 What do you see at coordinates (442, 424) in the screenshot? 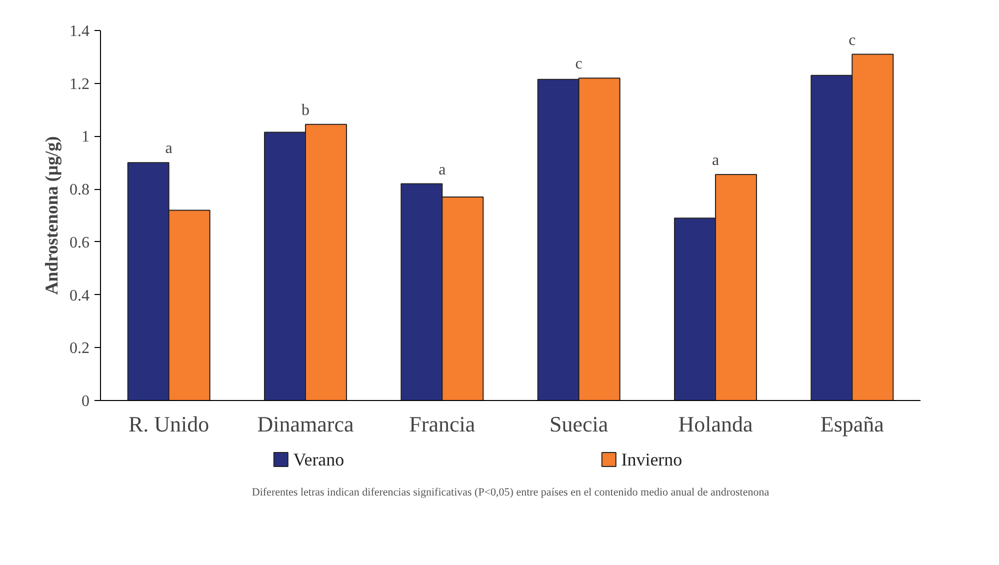
I see `x-tick-label: Francia` at bounding box center [442, 424].